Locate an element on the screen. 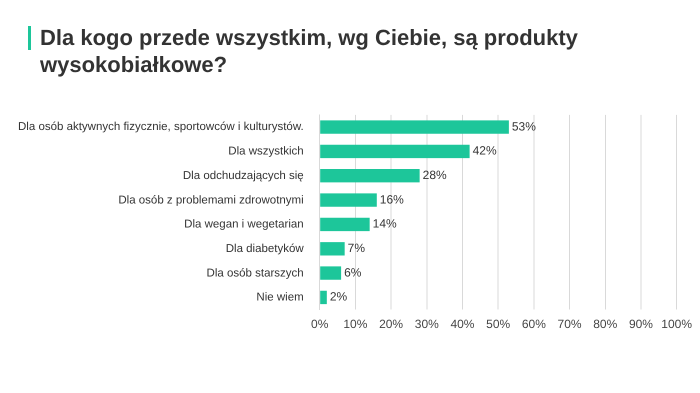 The width and height of the screenshot is (700, 393). x-tick-label: 50% is located at coordinates (498, 324).